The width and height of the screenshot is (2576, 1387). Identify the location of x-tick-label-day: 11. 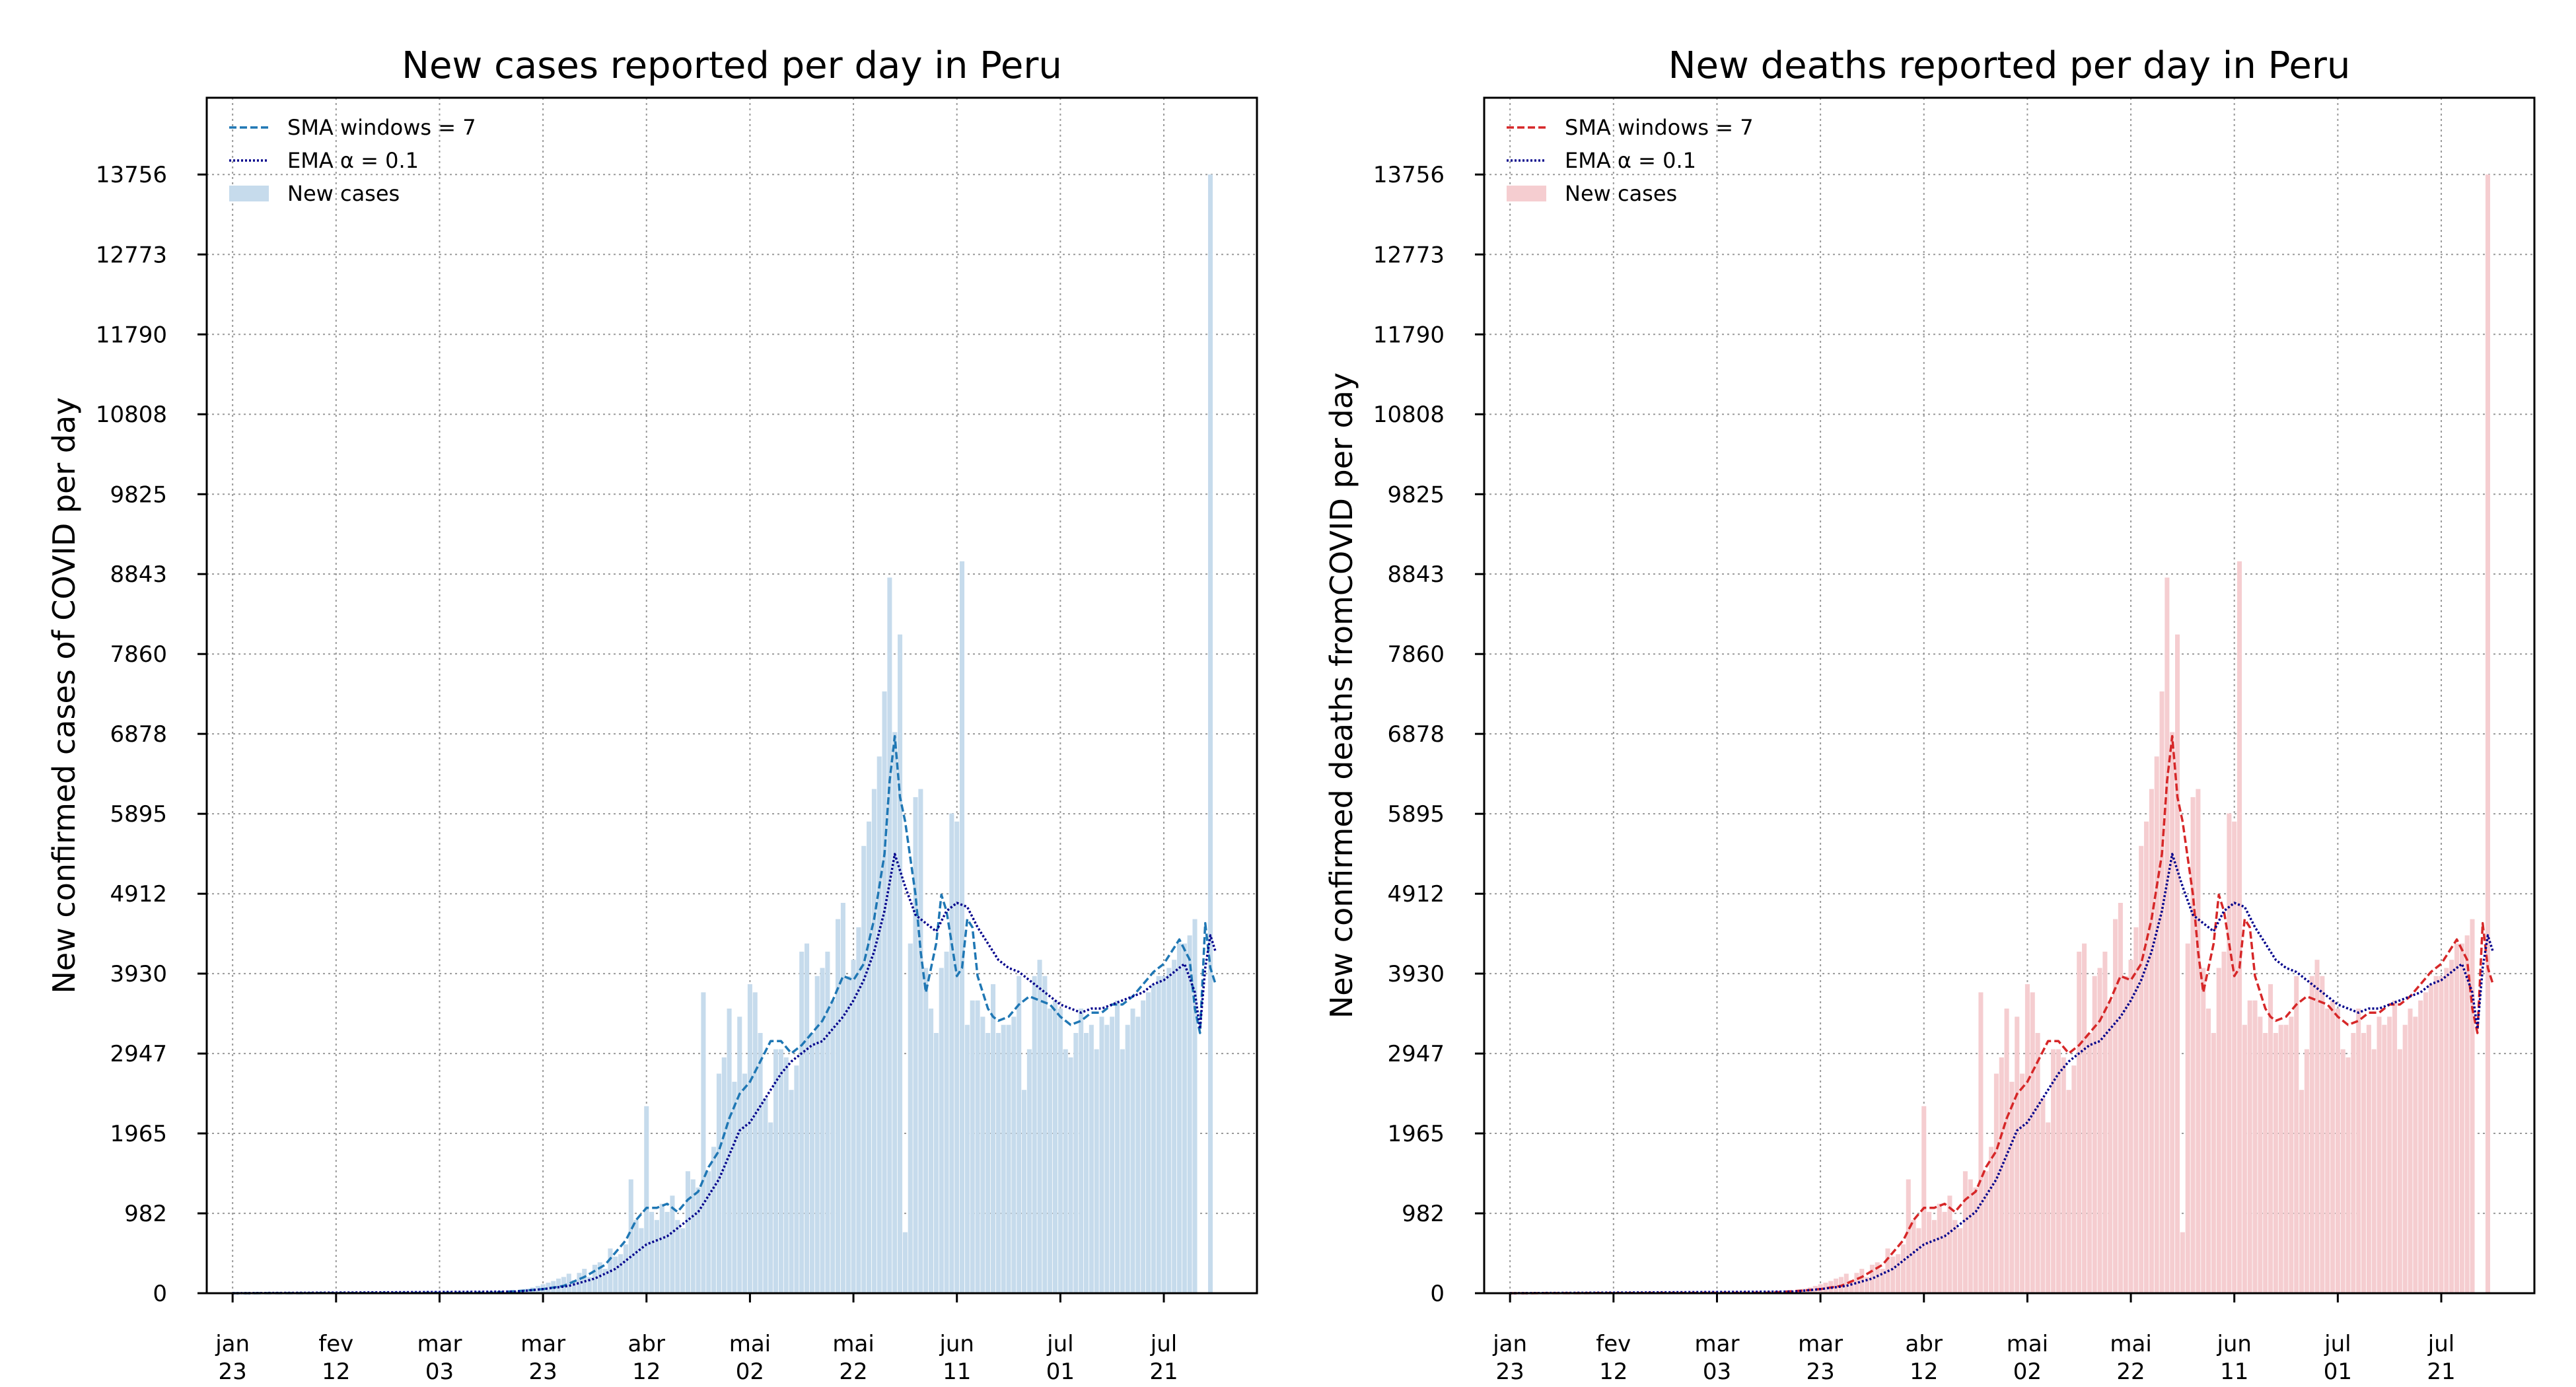
(2234, 1372).